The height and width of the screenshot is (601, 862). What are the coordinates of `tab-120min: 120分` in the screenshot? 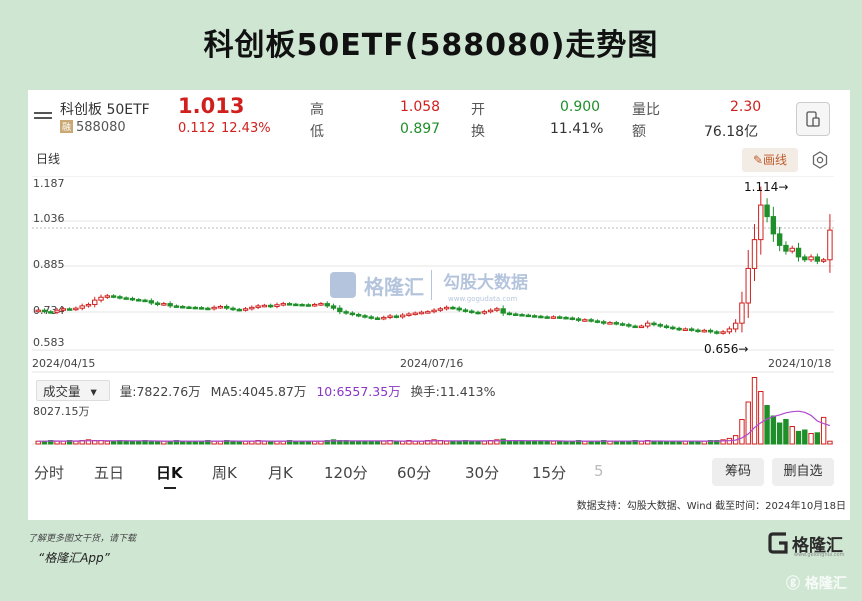 It's located at (346, 473).